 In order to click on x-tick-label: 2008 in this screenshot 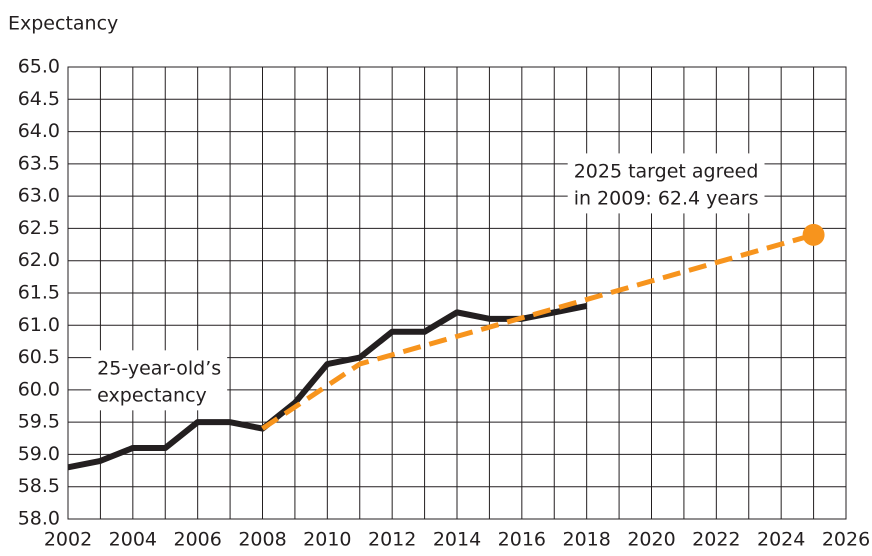, I will do `click(262, 540)`.